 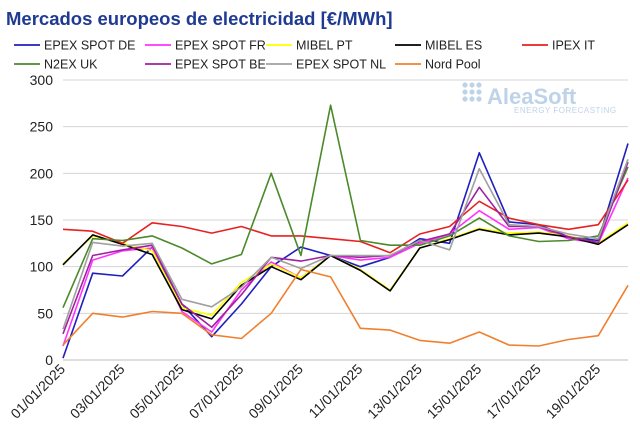 What do you see at coordinates (573, 391) in the screenshot?
I see `x-tick-label: 19/01/2025` at bounding box center [573, 391].